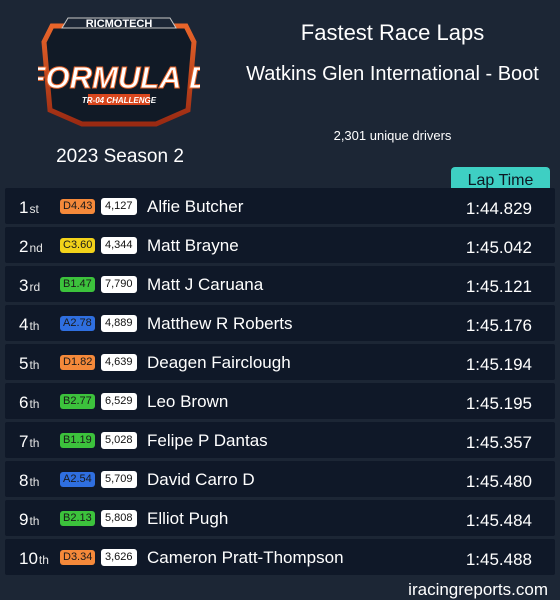 The image size is (560, 600). I want to click on license-badge: B1.47, so click(77, 284).